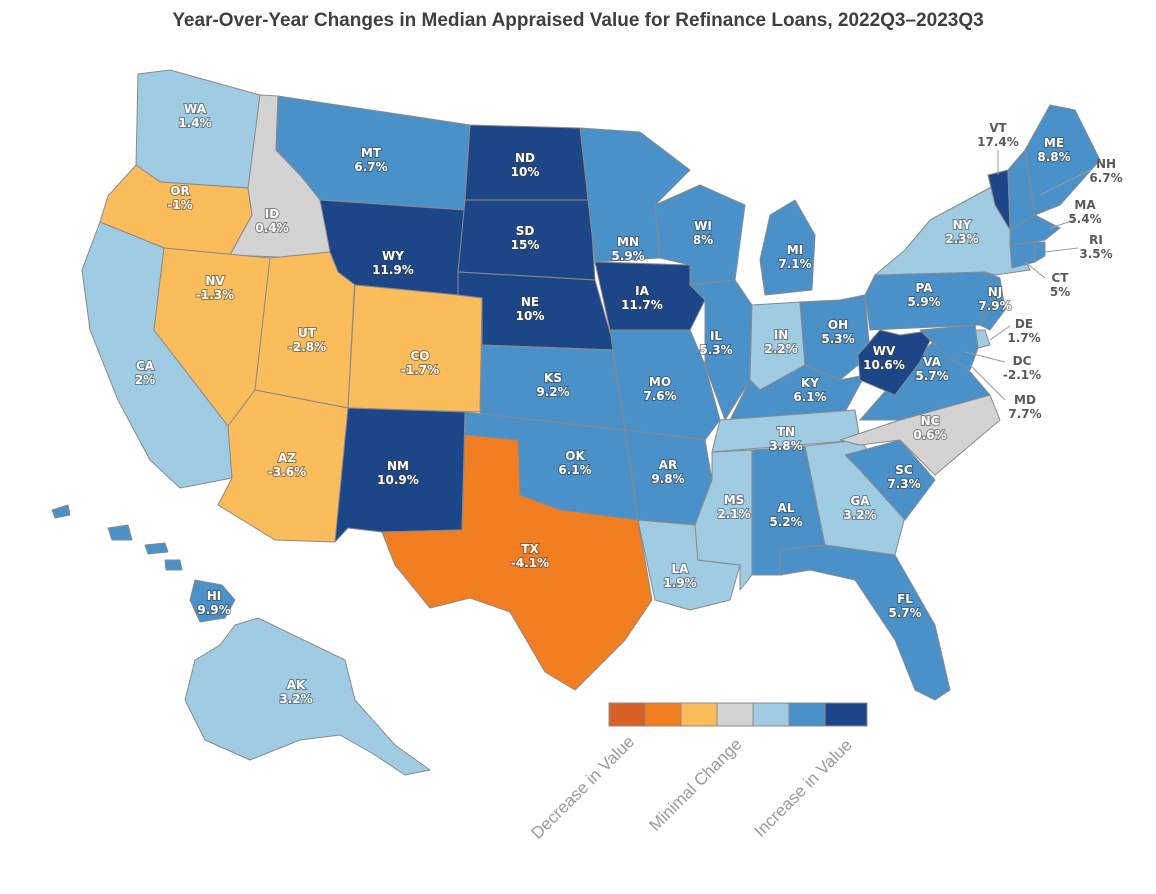 The width and height of the screenshot is (1156, 894). Describe the element at coordinates (780, 349) in the screenshot. I see `label-in-value: 2.2%` at that location.